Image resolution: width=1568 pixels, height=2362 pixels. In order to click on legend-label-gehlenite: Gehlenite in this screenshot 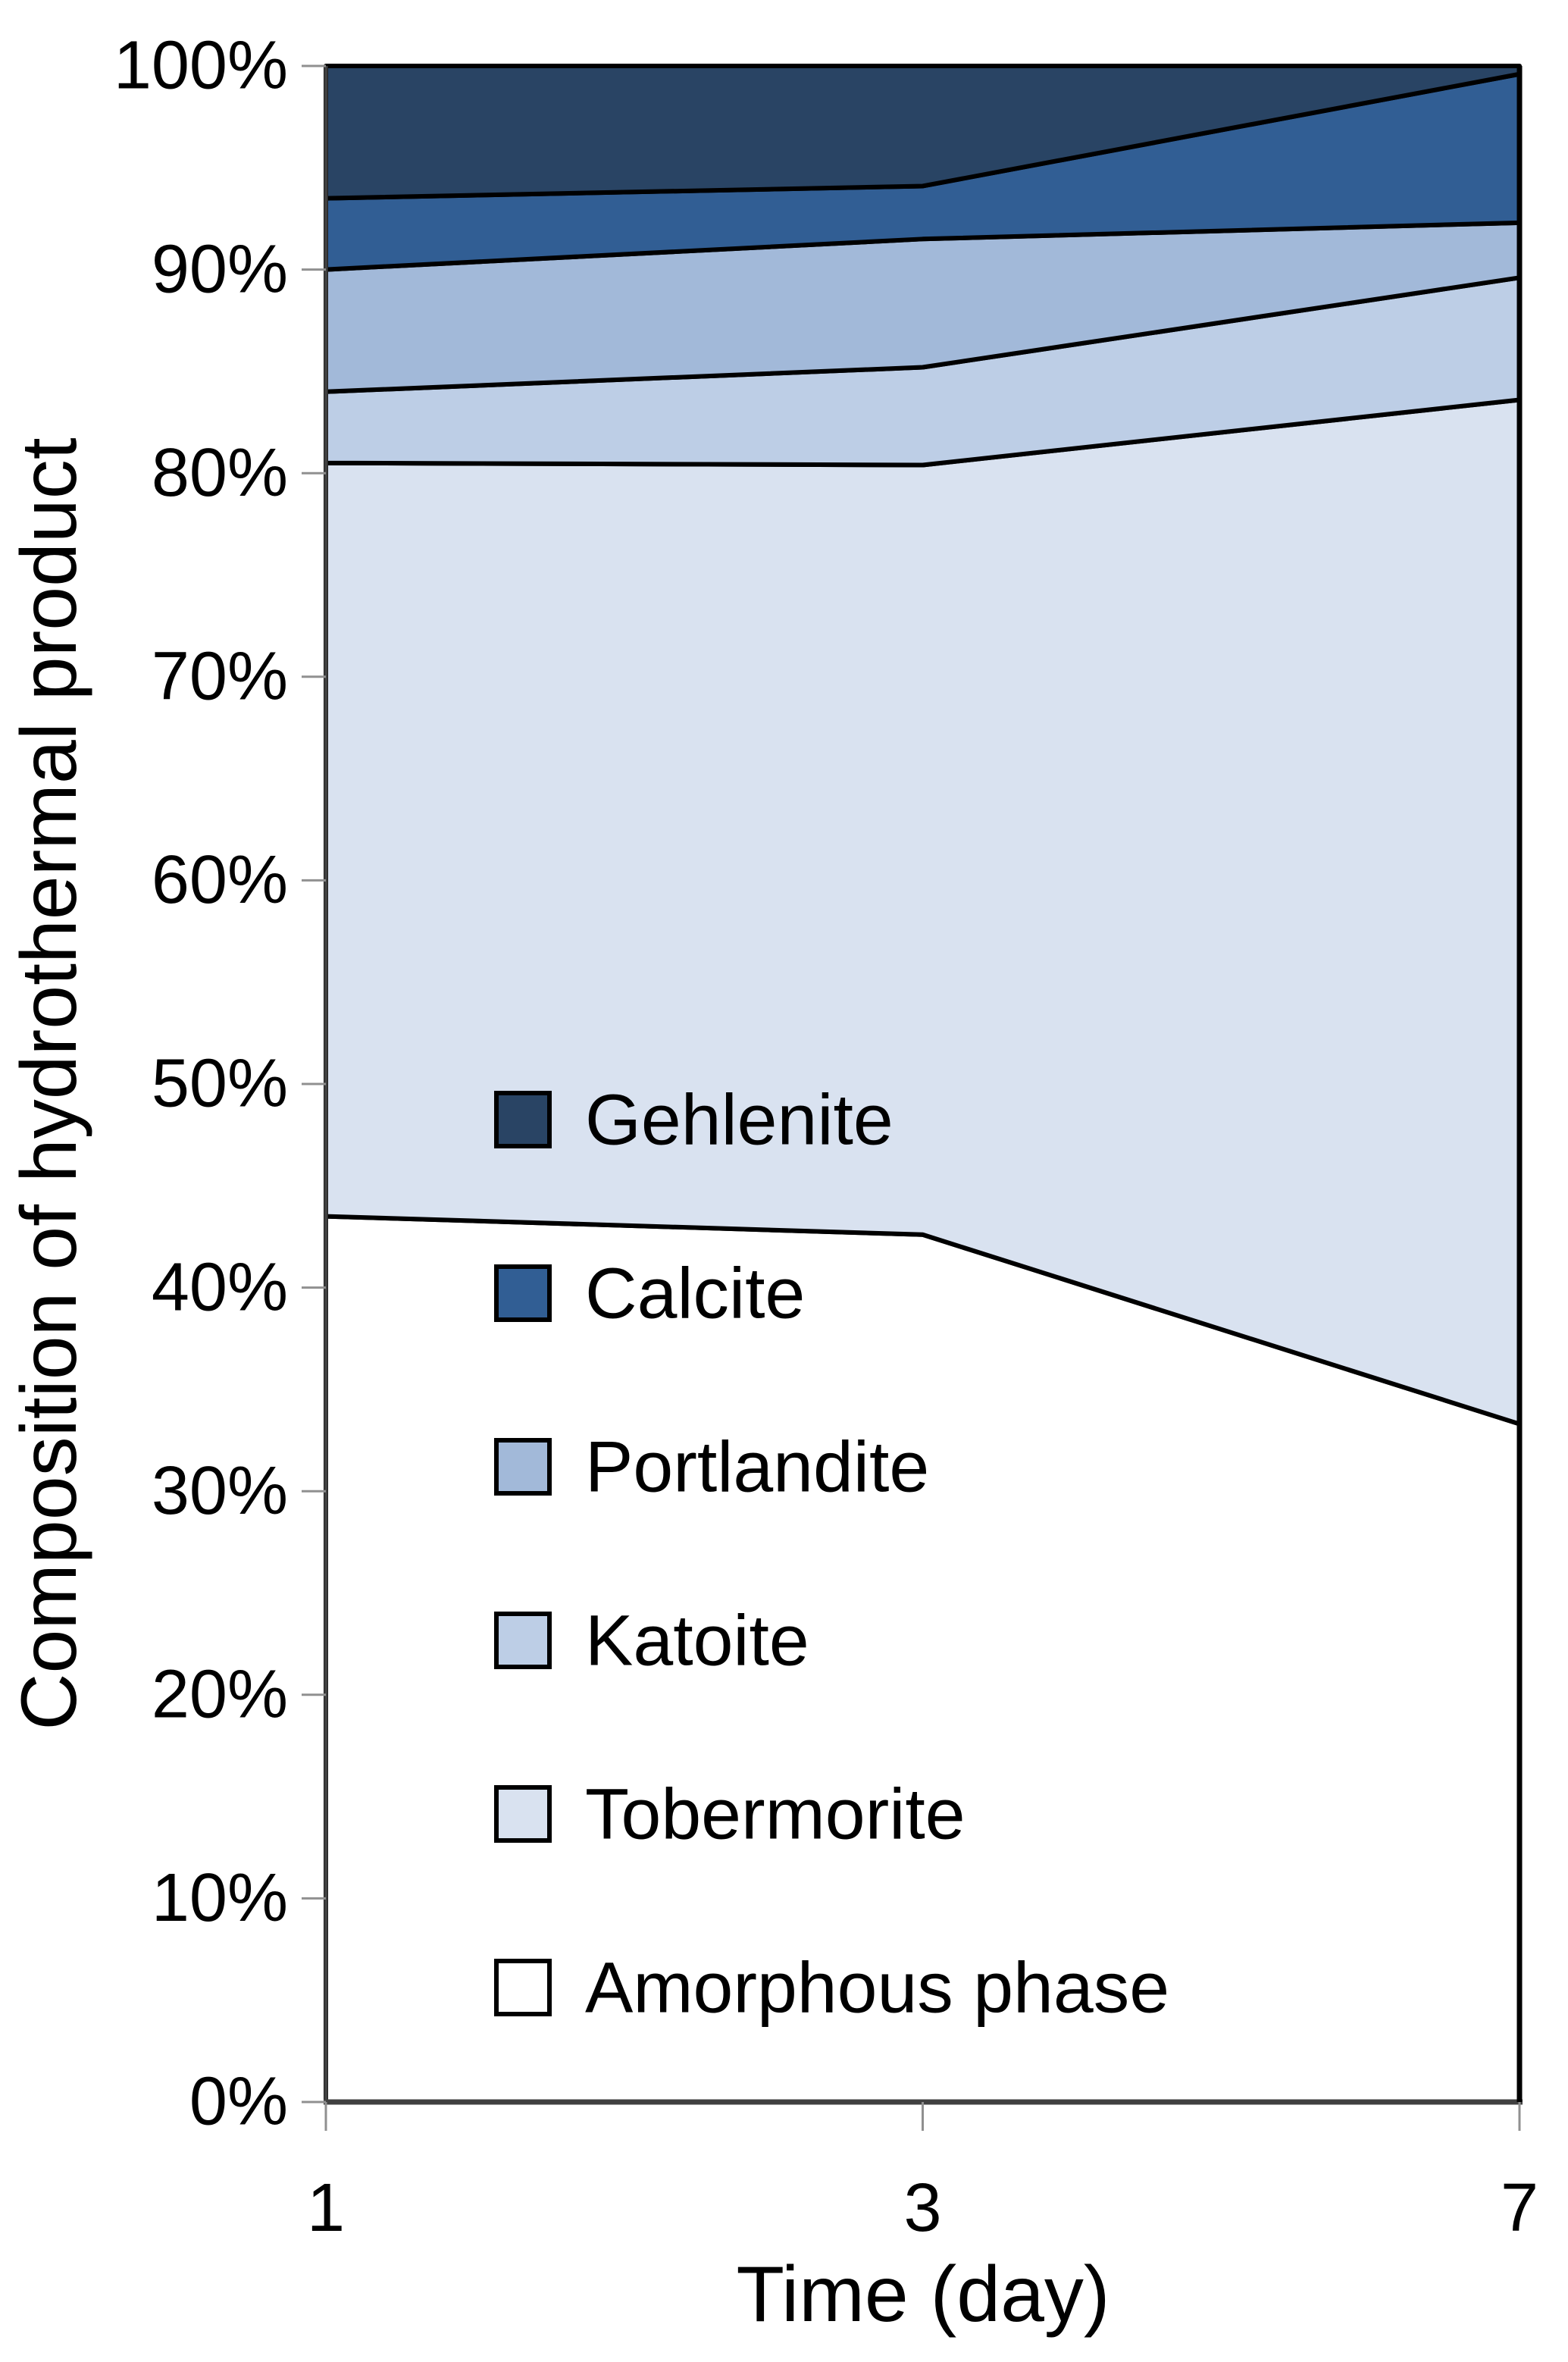, I will do `click(739, 1119)`.